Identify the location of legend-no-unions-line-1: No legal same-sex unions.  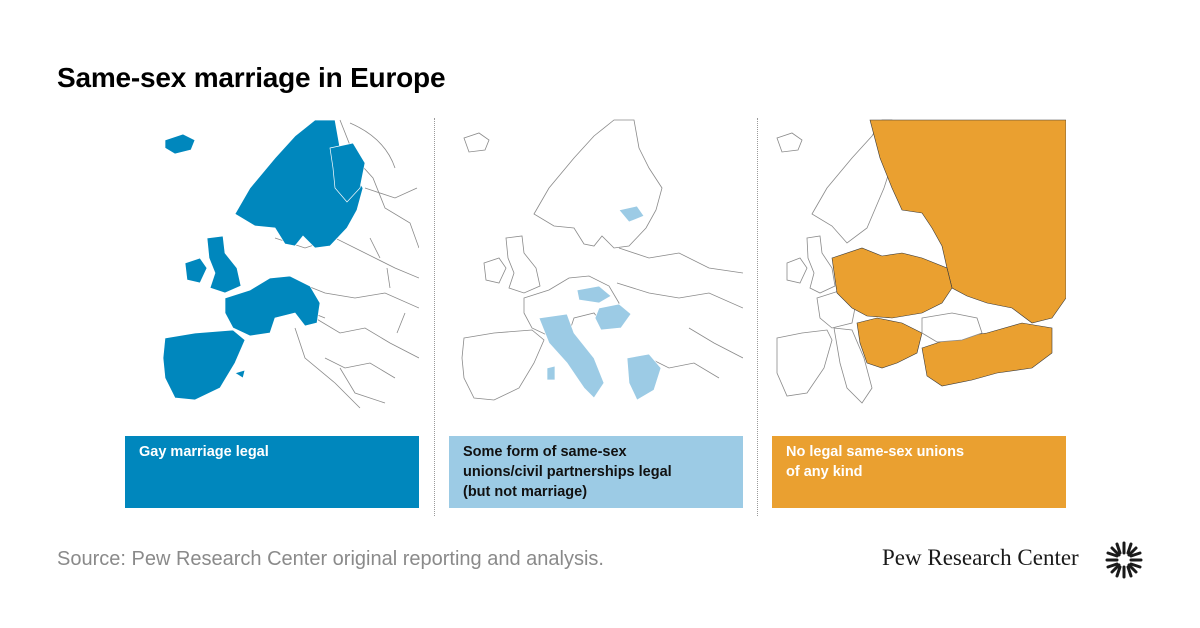
(875, 452).